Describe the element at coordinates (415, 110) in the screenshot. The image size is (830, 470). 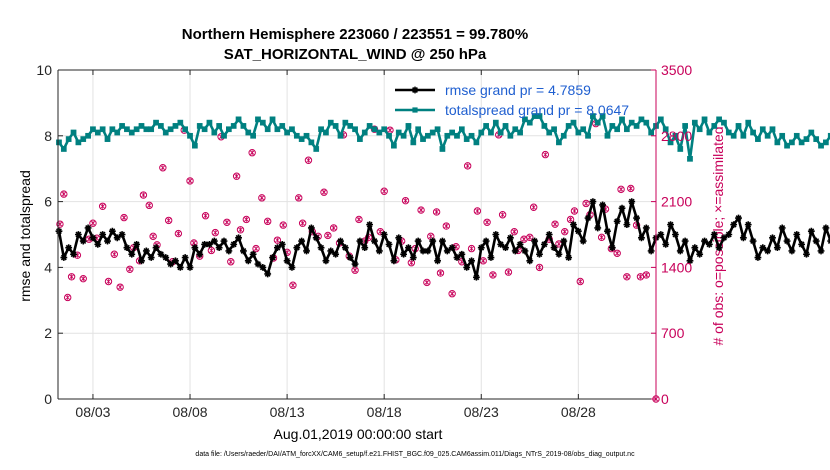
I see `legend-marker-spread` at that location.